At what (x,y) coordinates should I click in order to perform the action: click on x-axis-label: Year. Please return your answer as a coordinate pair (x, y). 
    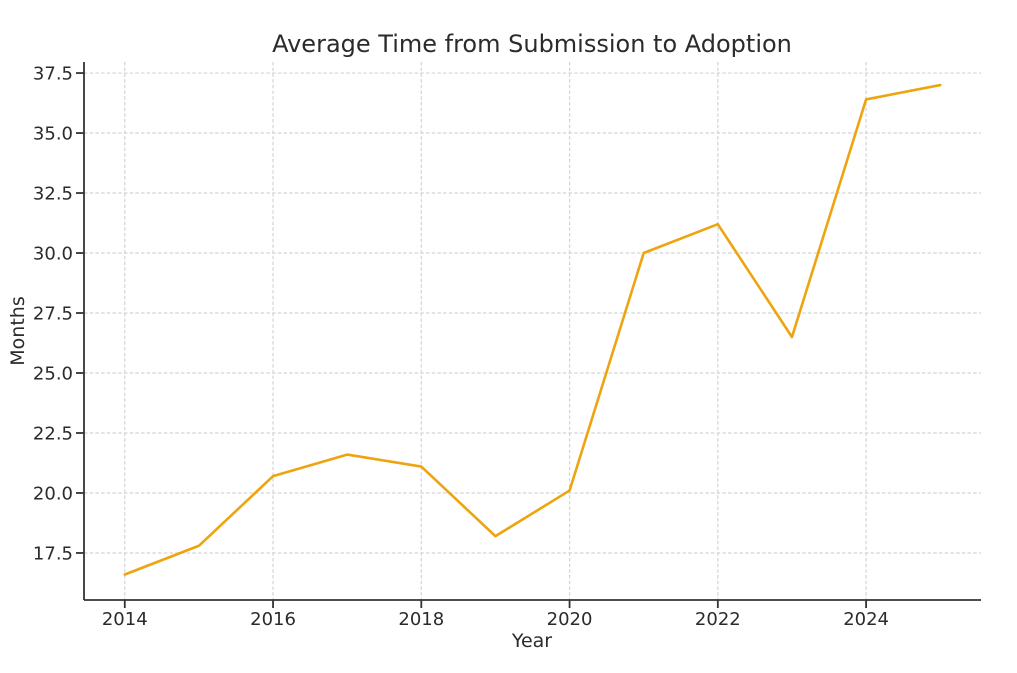
    Looking at the image, I should click on (531, 641).